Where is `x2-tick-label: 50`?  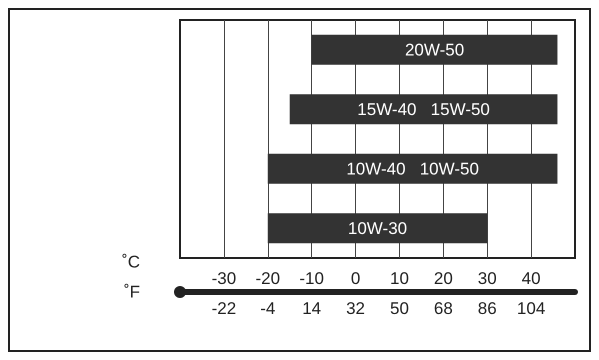 x2-tick-label: 50 is located at coordinates (399, 308).